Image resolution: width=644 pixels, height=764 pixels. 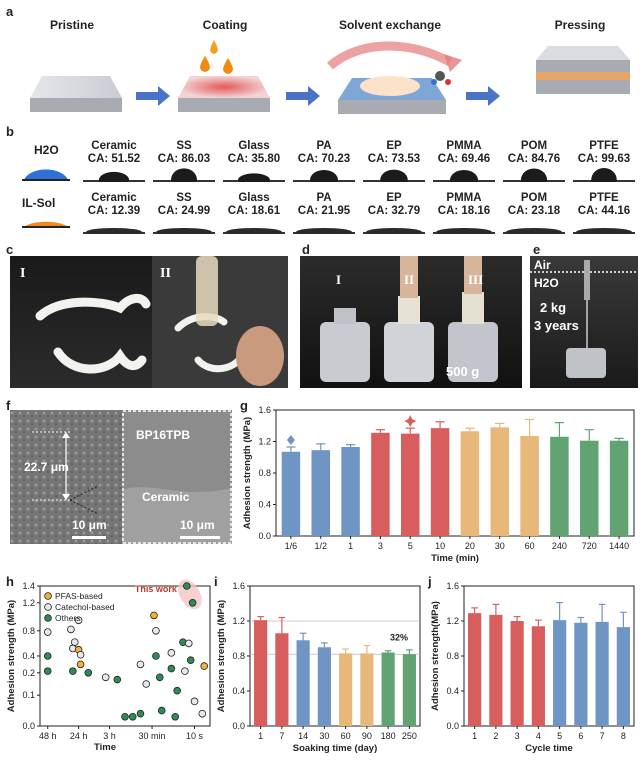 I want to click on material-name: SS, so click(x=184, y=198).